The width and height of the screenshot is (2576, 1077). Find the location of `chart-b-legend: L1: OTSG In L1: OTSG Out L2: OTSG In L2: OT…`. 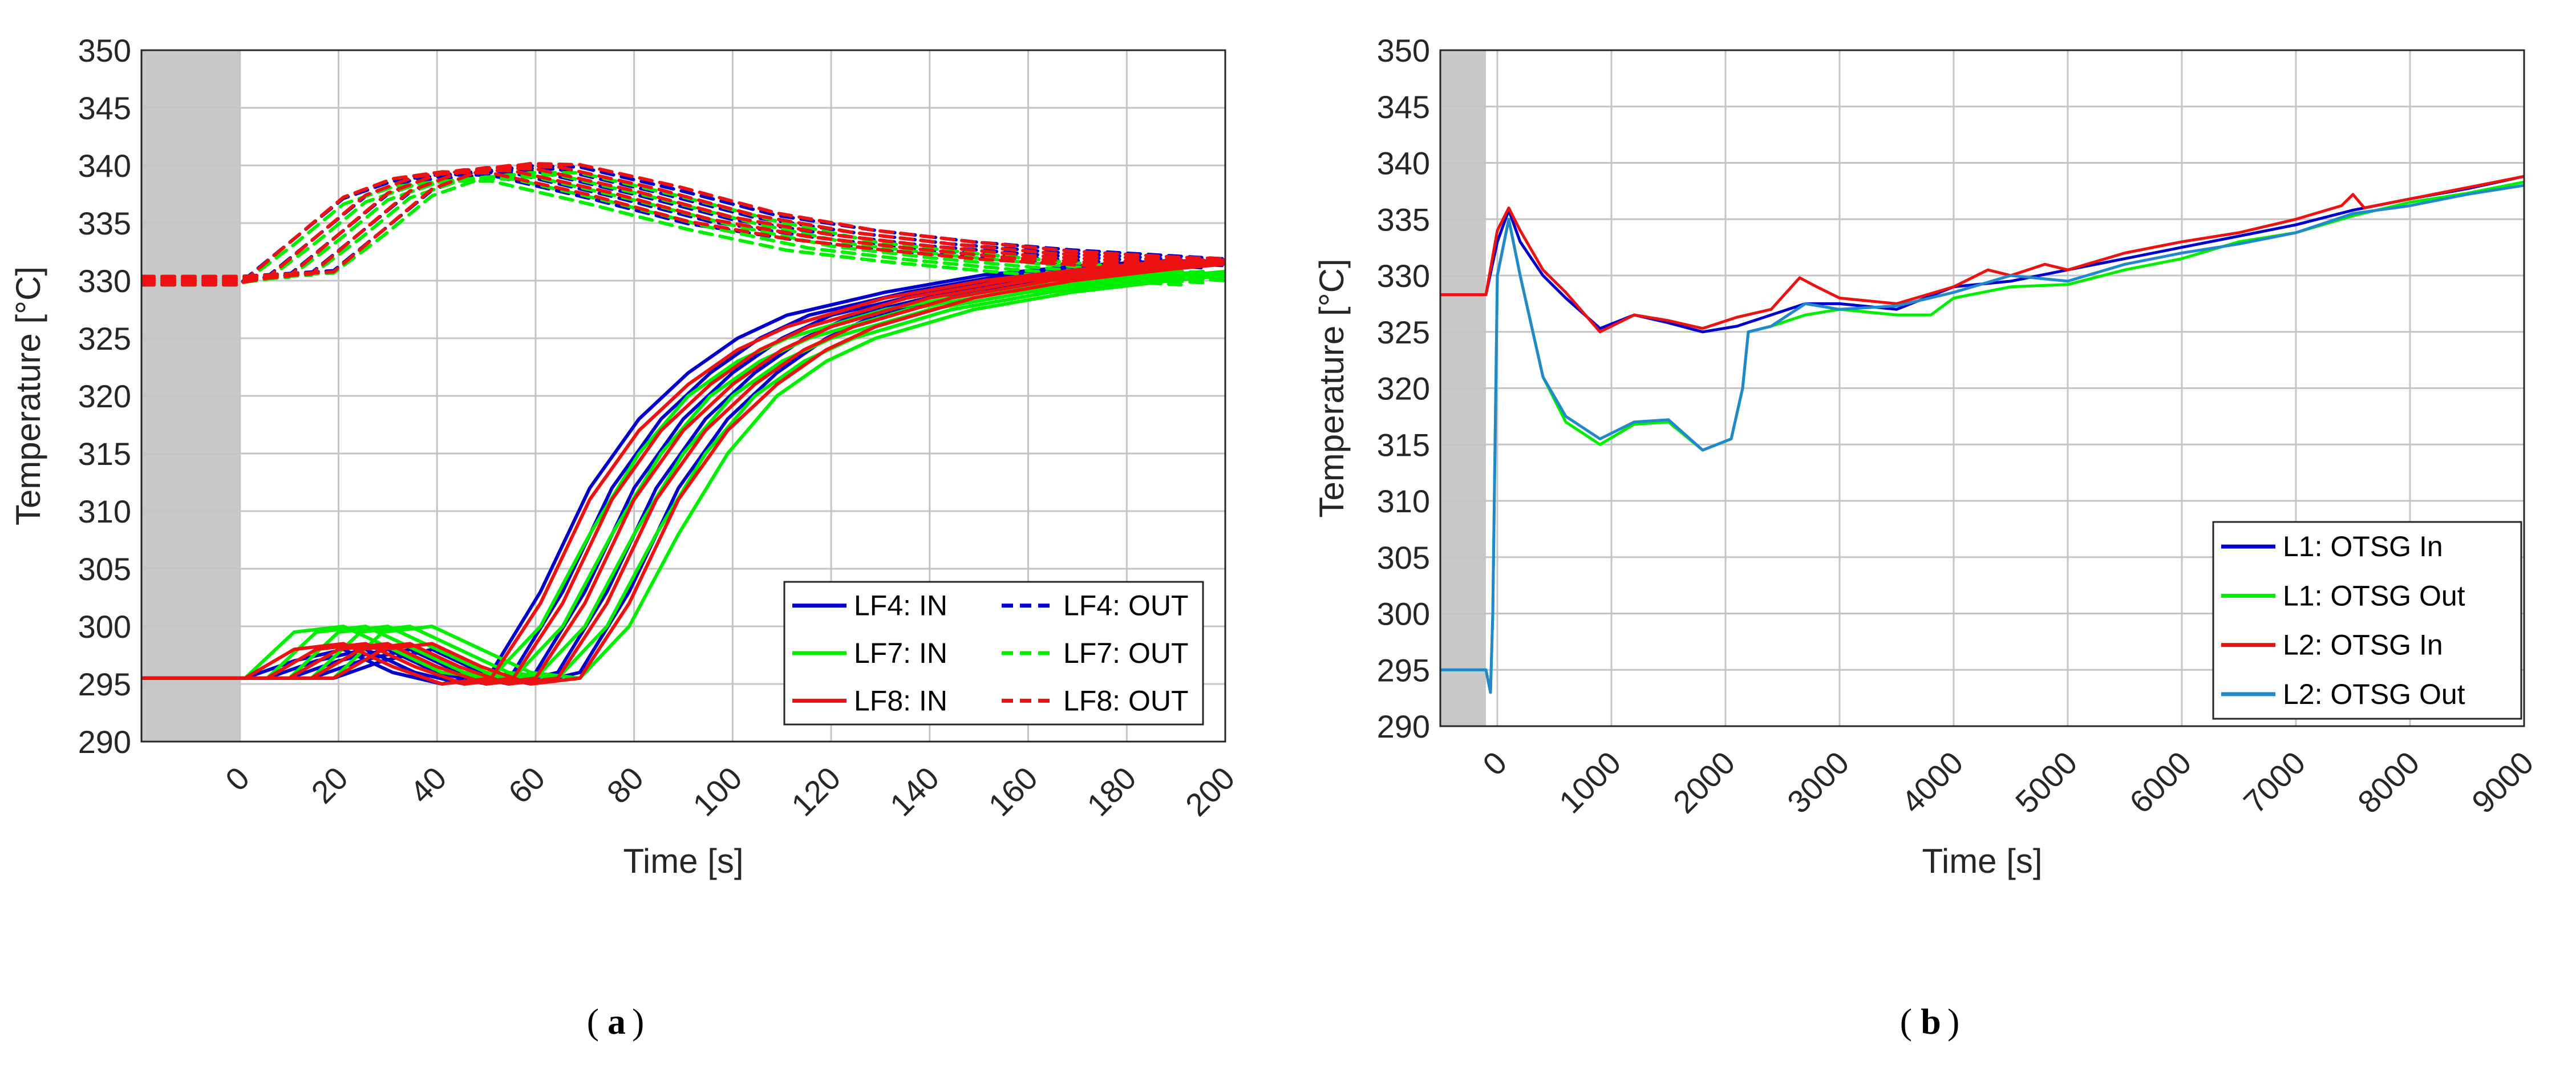

chart-b-legend: L1: OTSG In L1: OTSG Out L2: OTSG In L2: OT… is located at coordinates (2367, 620).